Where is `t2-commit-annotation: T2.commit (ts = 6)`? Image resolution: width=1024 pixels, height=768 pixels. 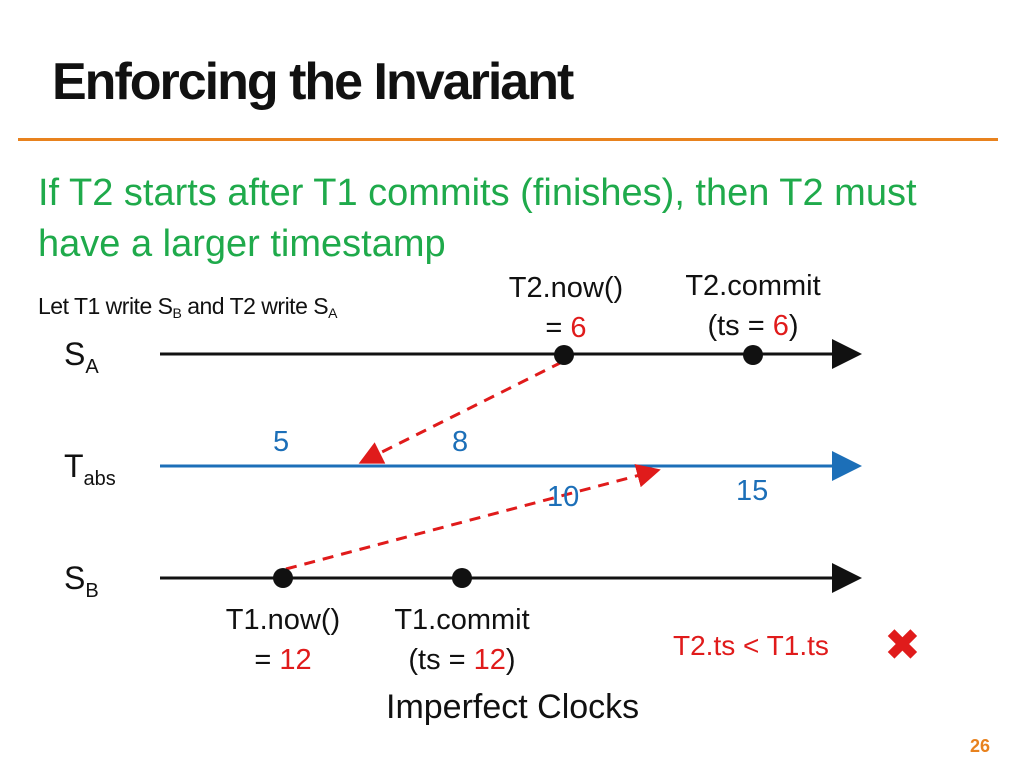 t2-commit-annotation: T2.commit (ts = 6) is located at coordinates (753, 306).